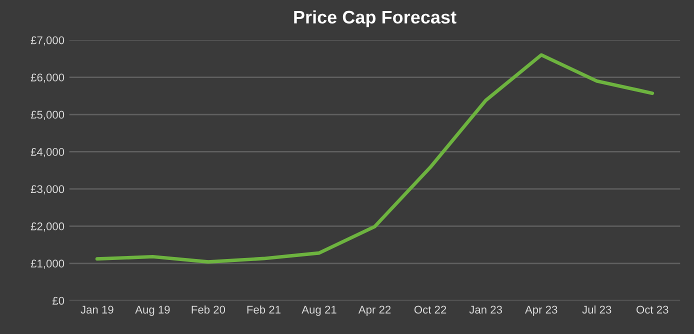 The image size is (694, 334). I want to click on y-tick-label: £7,000, so click(47, 41).